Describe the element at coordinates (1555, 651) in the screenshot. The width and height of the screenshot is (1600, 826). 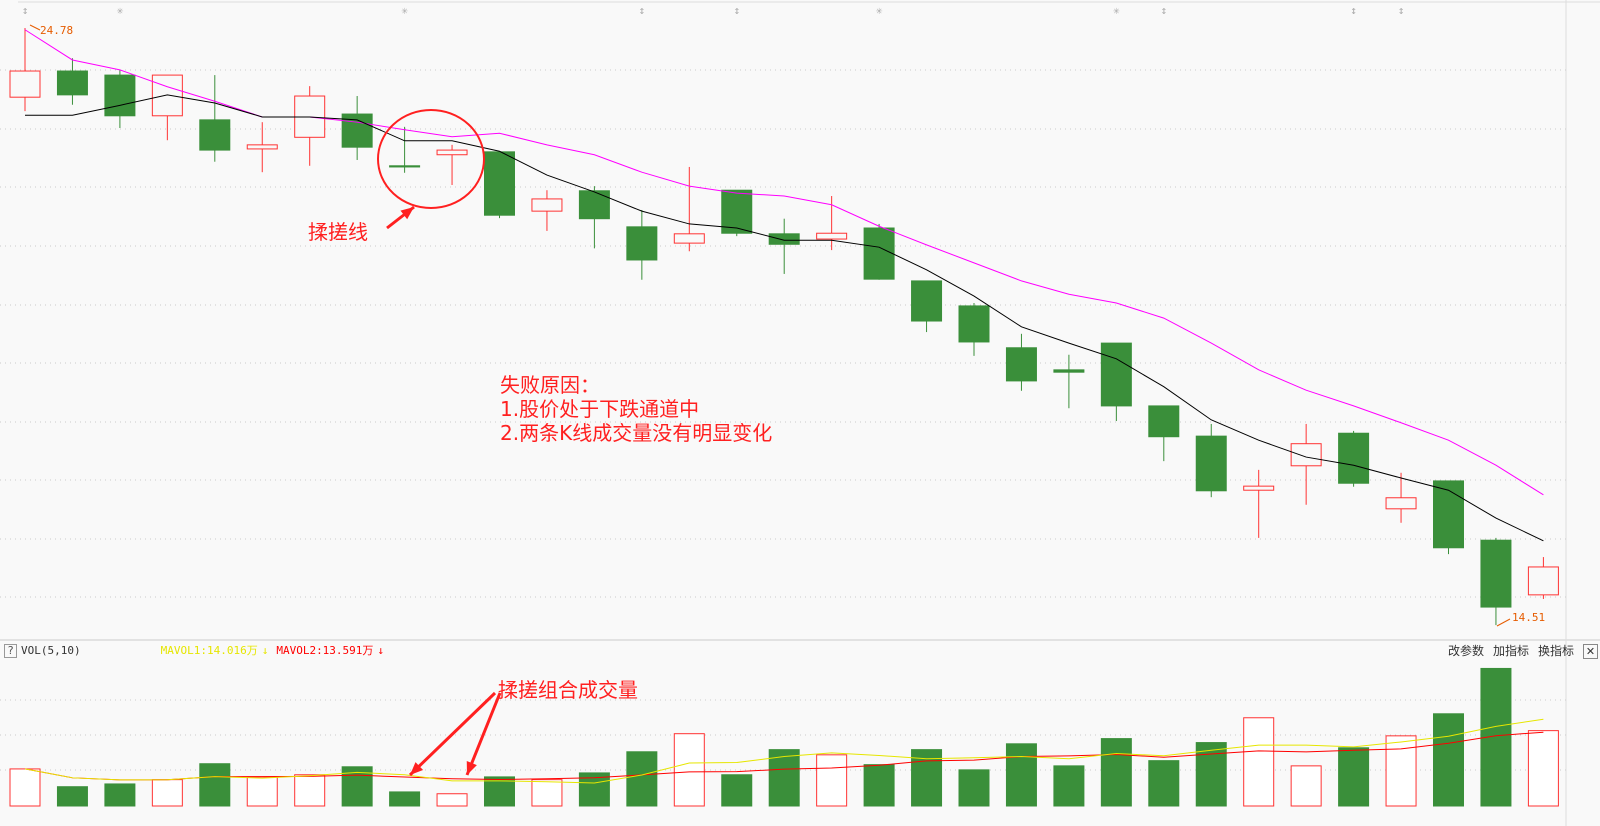
I see `switch-indicator-button: 换指标` at that location.